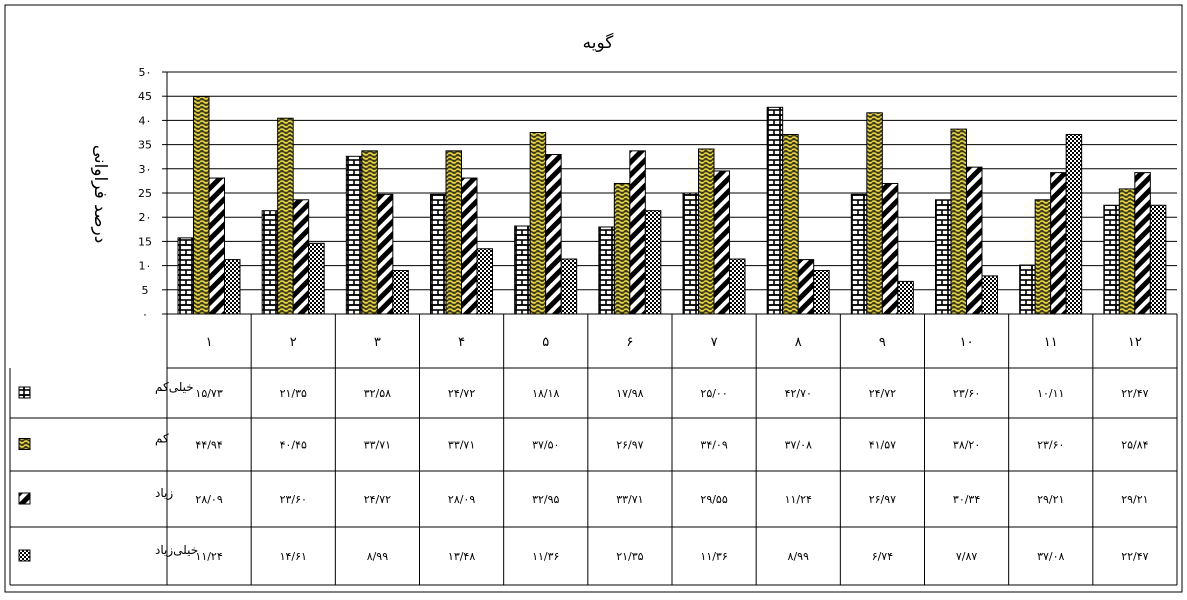 This screenshot has height=600, width=1187. Describe the element at coordinates (966, 499) in the screenshot. I see `table-cell: ۳۰/۳۴` at that location.